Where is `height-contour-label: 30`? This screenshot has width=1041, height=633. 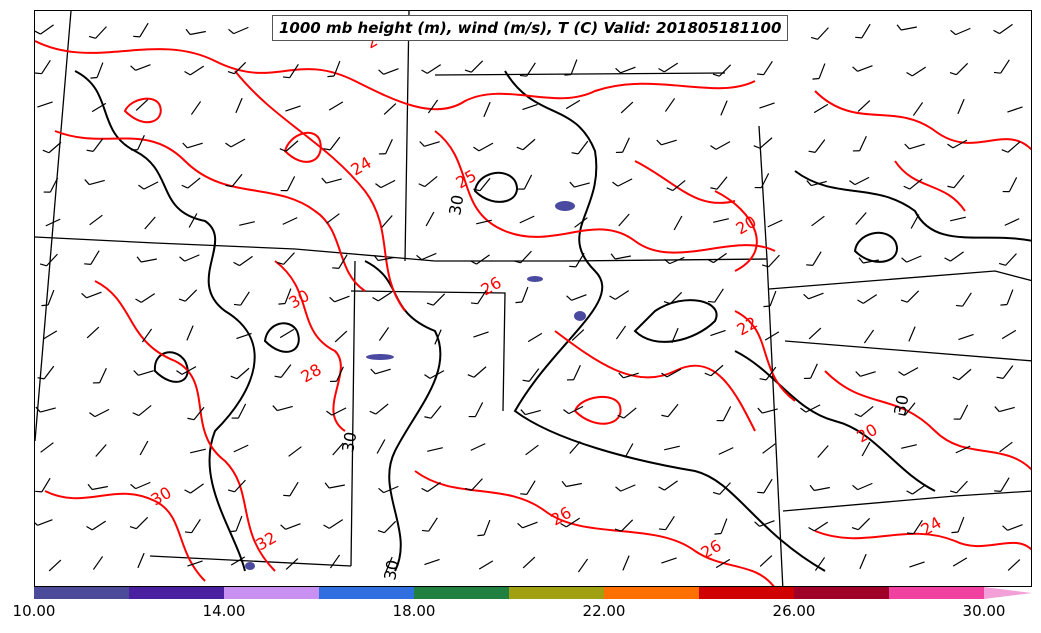 height-contour-label: 30 is located at coordinates (901, 404).